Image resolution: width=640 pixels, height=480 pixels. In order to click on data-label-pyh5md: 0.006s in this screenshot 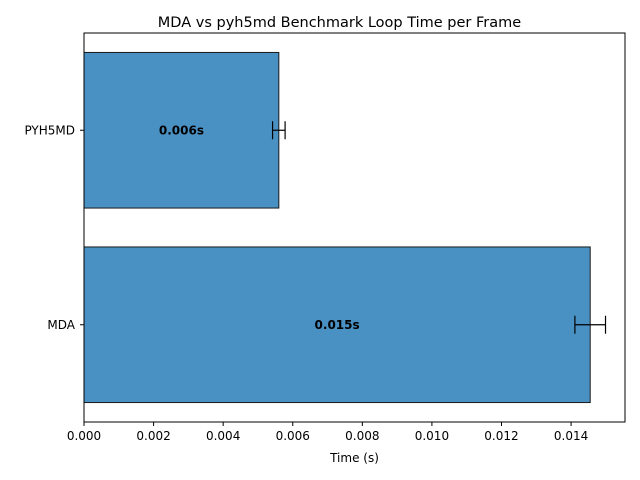, I will do `click(181, 130)`.